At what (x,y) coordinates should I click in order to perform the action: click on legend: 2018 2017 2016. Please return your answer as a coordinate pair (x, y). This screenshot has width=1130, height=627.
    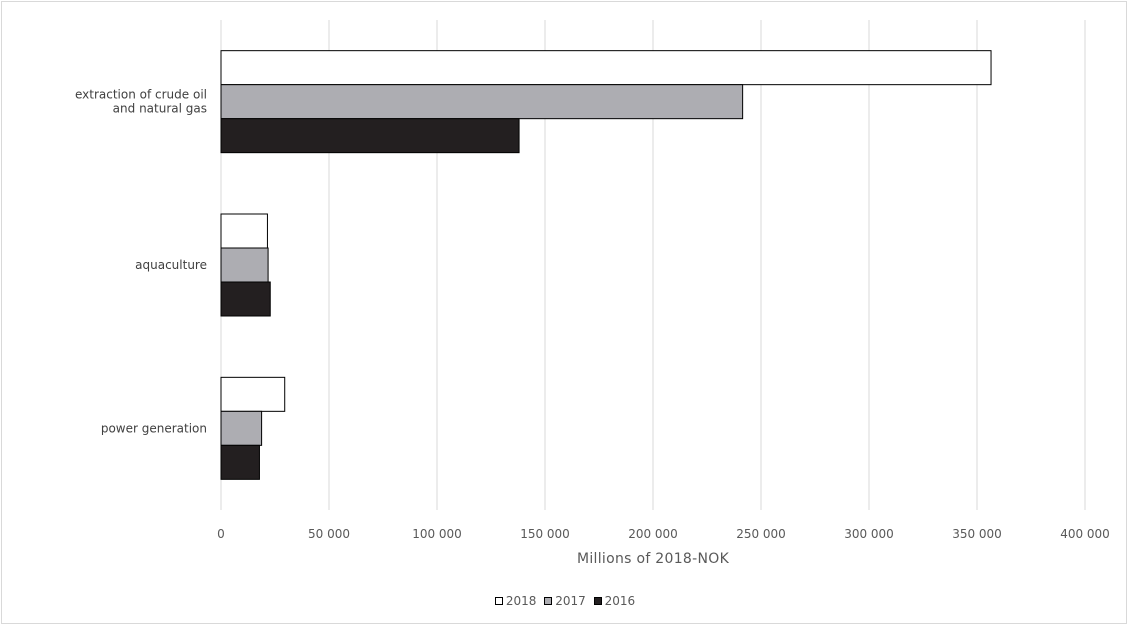
    Looking at the image, I should click on (565, 601).